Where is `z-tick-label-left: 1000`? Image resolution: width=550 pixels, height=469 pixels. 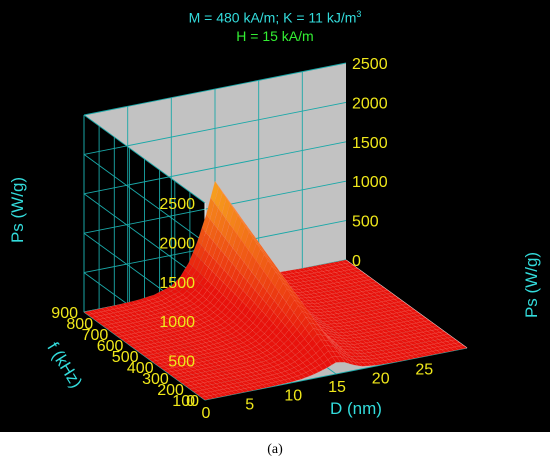
z-tick-label-left: 1000 is located at coordinates (177, 322).